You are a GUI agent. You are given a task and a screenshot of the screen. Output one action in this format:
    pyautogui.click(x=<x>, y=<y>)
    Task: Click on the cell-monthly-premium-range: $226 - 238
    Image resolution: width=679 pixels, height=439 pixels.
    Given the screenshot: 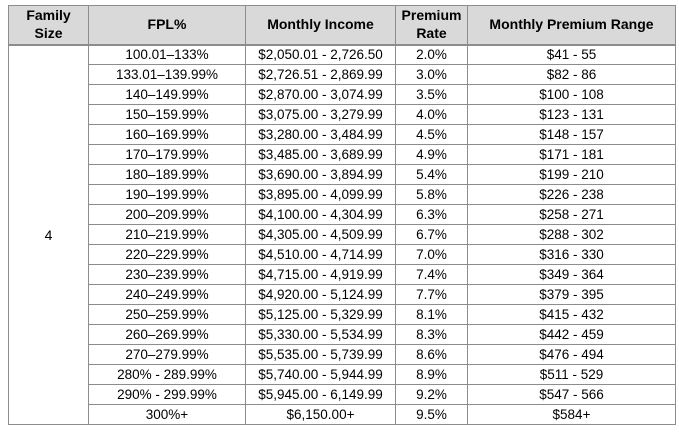 What is the action you would take?
    pyautogui.click(x=571, y=194)
    